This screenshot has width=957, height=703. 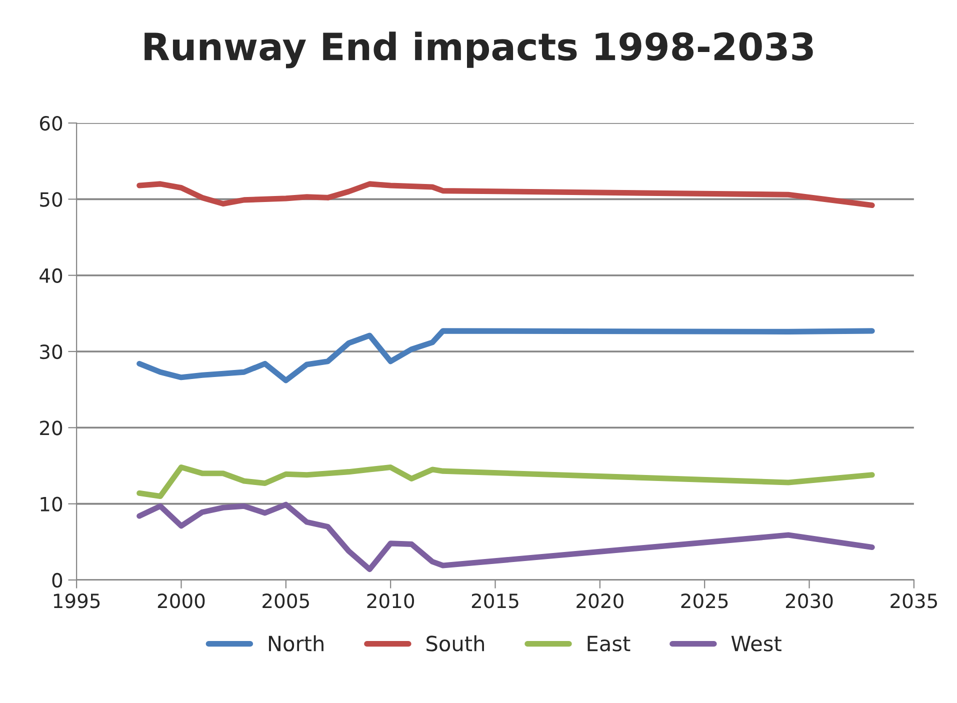 I want to click on x-tick-label: 2035, so click(x=913, y=601).